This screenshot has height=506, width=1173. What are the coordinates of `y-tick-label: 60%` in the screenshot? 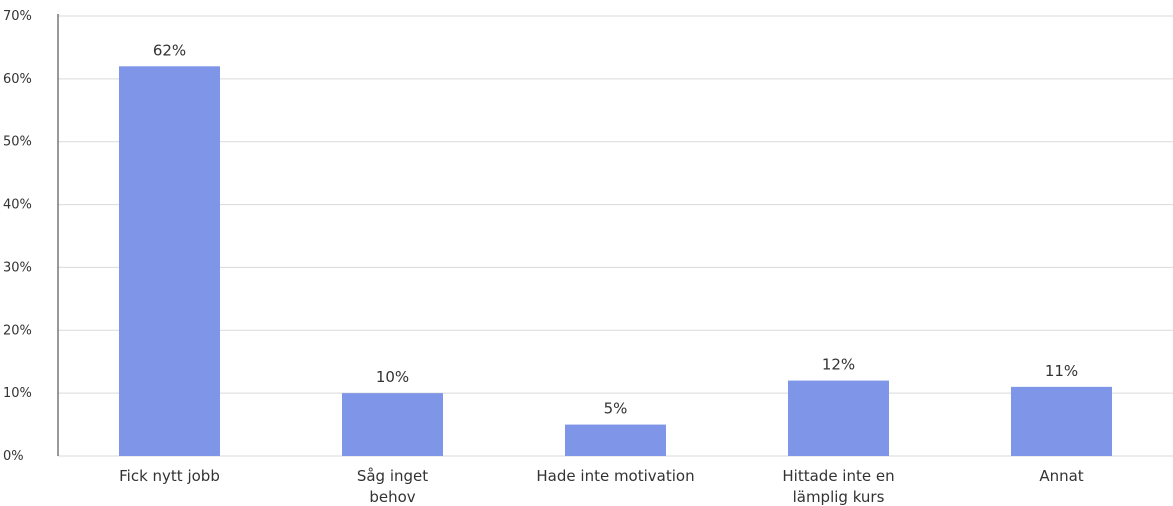 It's located at (17, 79).